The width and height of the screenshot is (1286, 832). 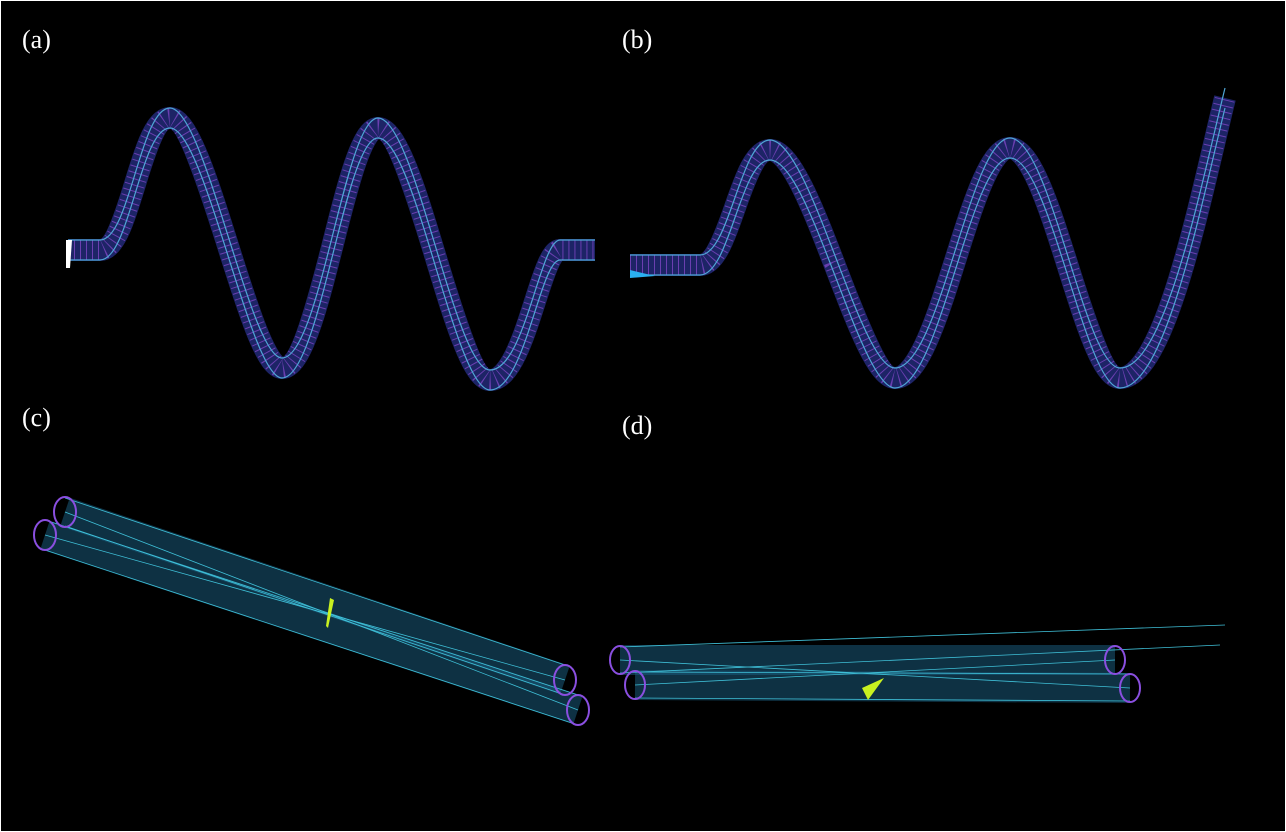 What do you see at coordinates (637, 39) in the screenshot?
I see `panel-label: (b)` at bounding box center [637, 39].